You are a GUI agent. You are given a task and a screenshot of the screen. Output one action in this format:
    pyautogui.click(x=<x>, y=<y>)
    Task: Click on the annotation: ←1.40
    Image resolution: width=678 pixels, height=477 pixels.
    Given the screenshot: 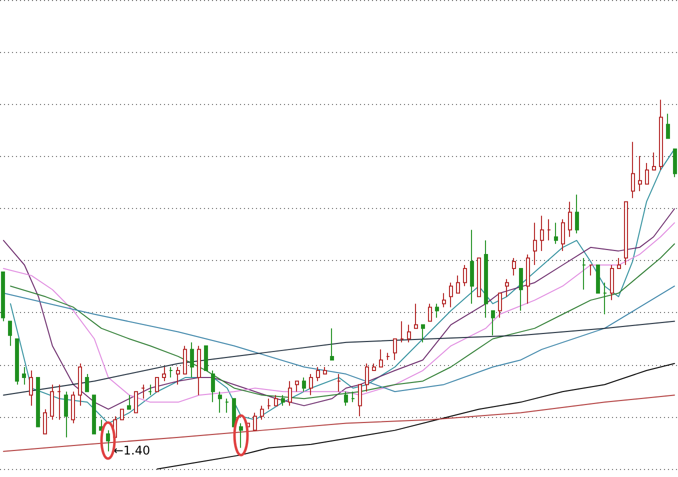 What is the action you would take?
    pyautogui.click(x=131, y=450)
    